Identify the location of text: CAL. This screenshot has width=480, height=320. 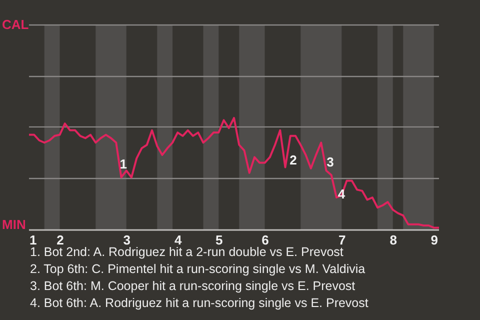
(15, 24).